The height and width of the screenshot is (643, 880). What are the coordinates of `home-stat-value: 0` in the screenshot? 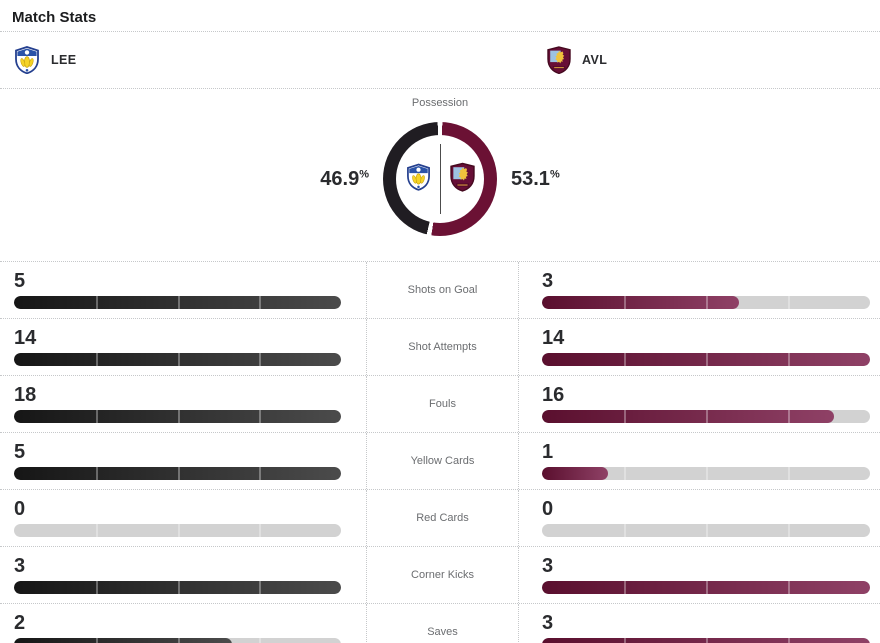 It's located at (20, 509).